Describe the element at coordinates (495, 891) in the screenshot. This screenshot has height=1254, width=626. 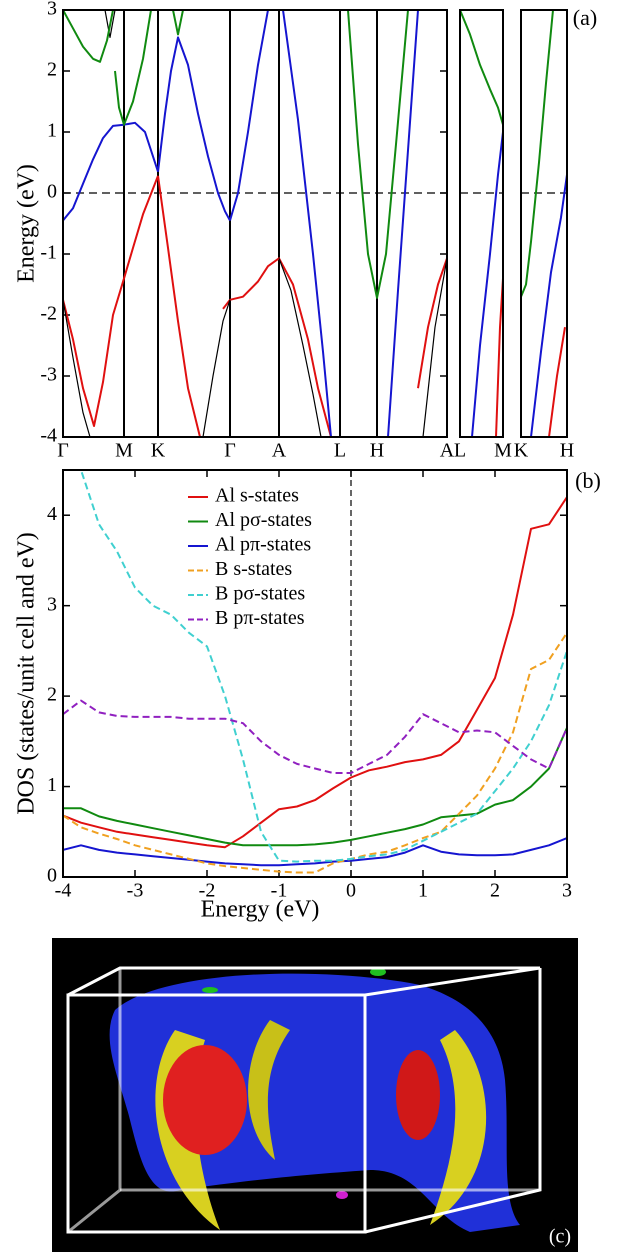
I see `x-tick-label: 2` at that location.